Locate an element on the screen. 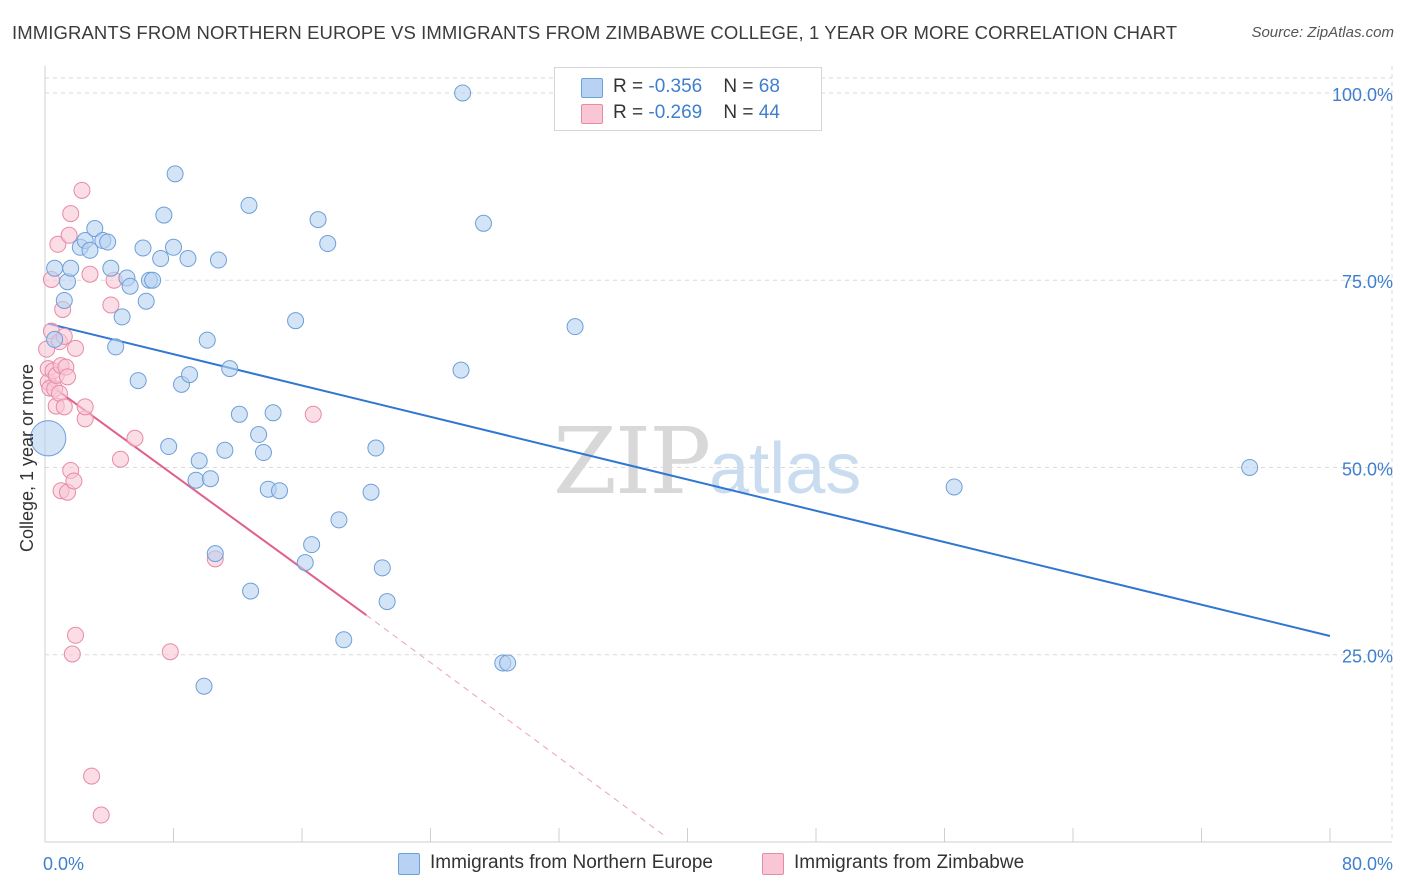  y-tick-label: 50.0% is located at coordinates (1367, 469).